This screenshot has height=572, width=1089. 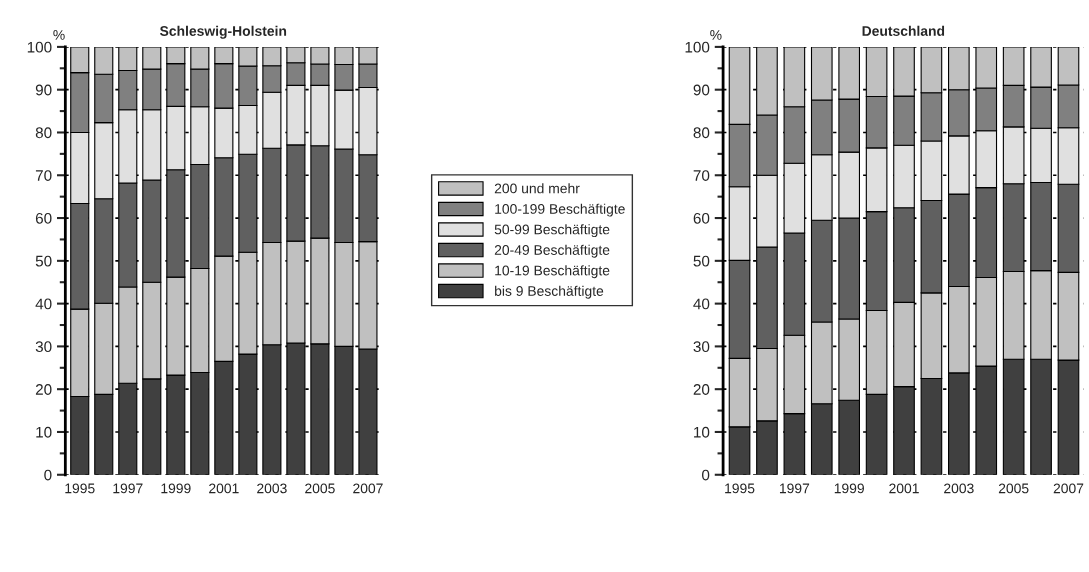 I want to click on chart-title: Deutschland, so click(x=903, y=30).